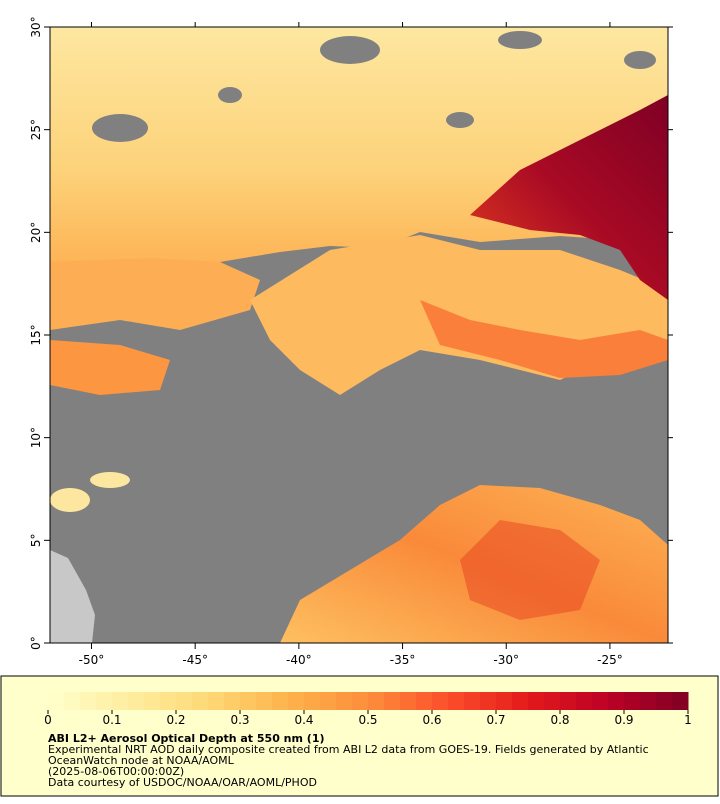 This screenshot has height=804, width=720. Describe the element at coordinates (36, 643) in the screenshot. I see `y-tick-label: 0°` at that location.